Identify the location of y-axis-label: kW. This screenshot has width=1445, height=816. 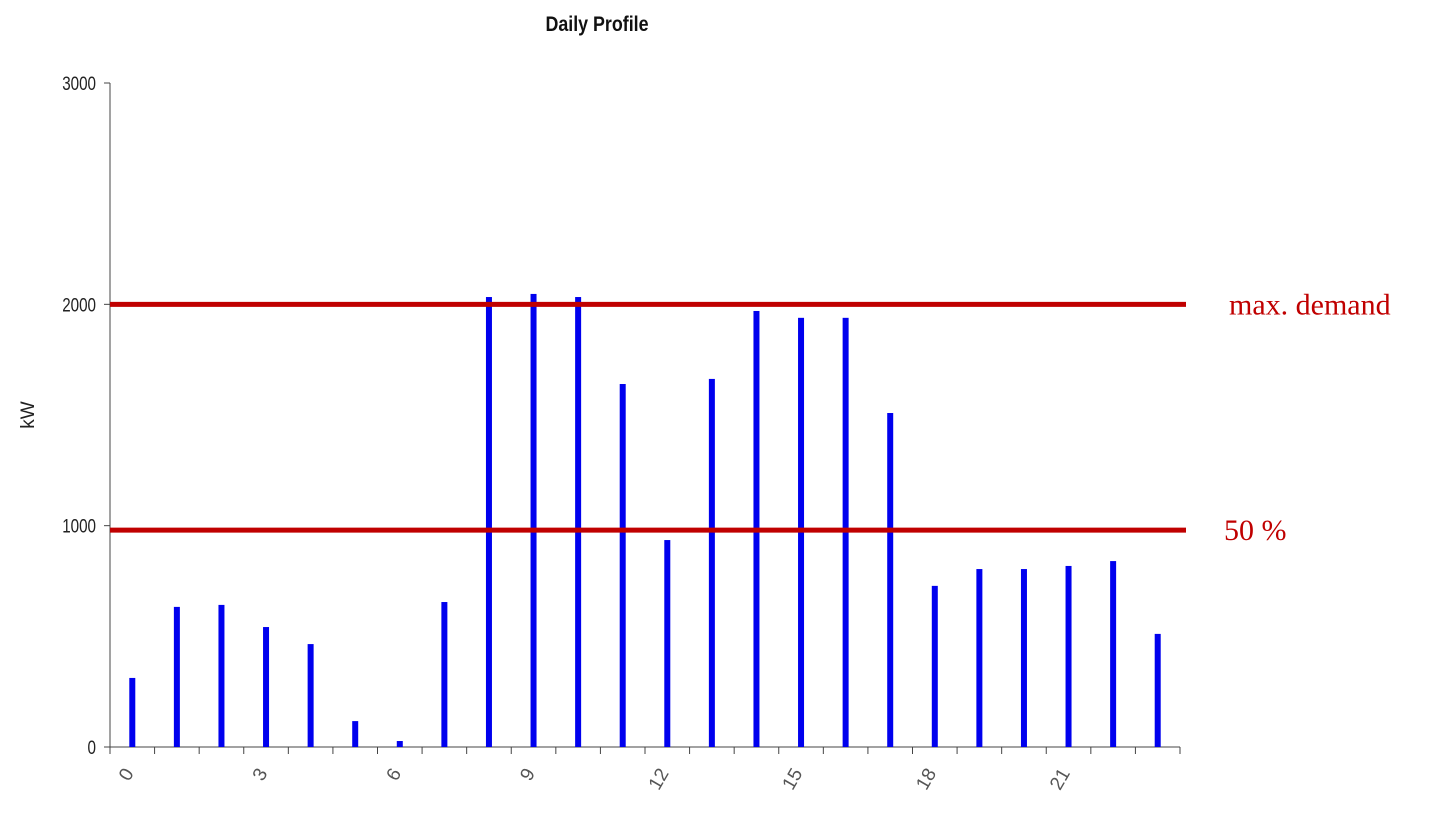
(28, 415).